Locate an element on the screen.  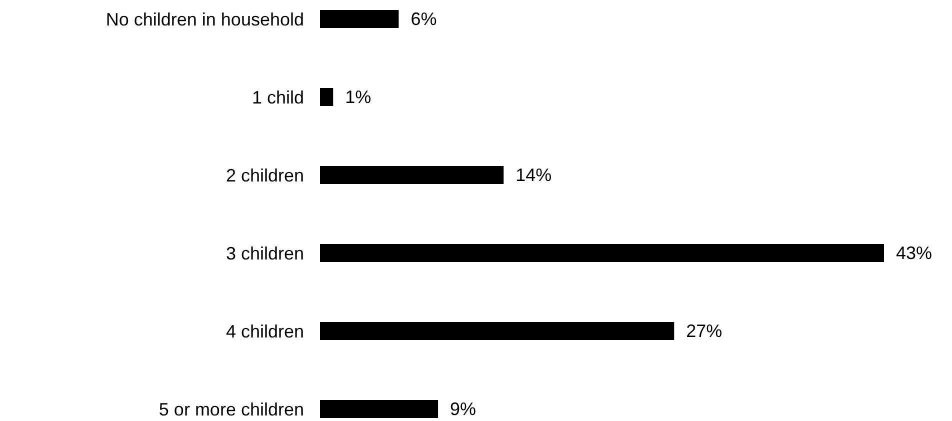
data-label: 43% is located at coordinates (914, 253).